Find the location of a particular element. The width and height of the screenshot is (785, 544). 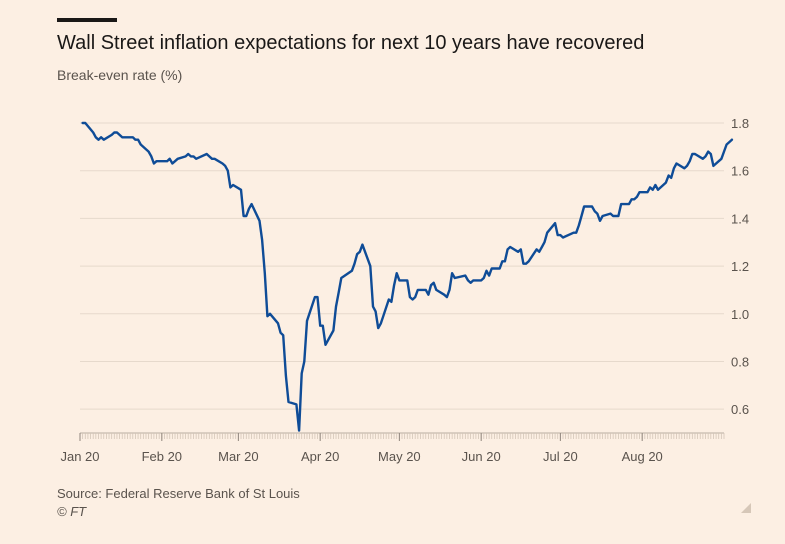

y-tick-label: 0.6 is located at coordinates (740, 409).